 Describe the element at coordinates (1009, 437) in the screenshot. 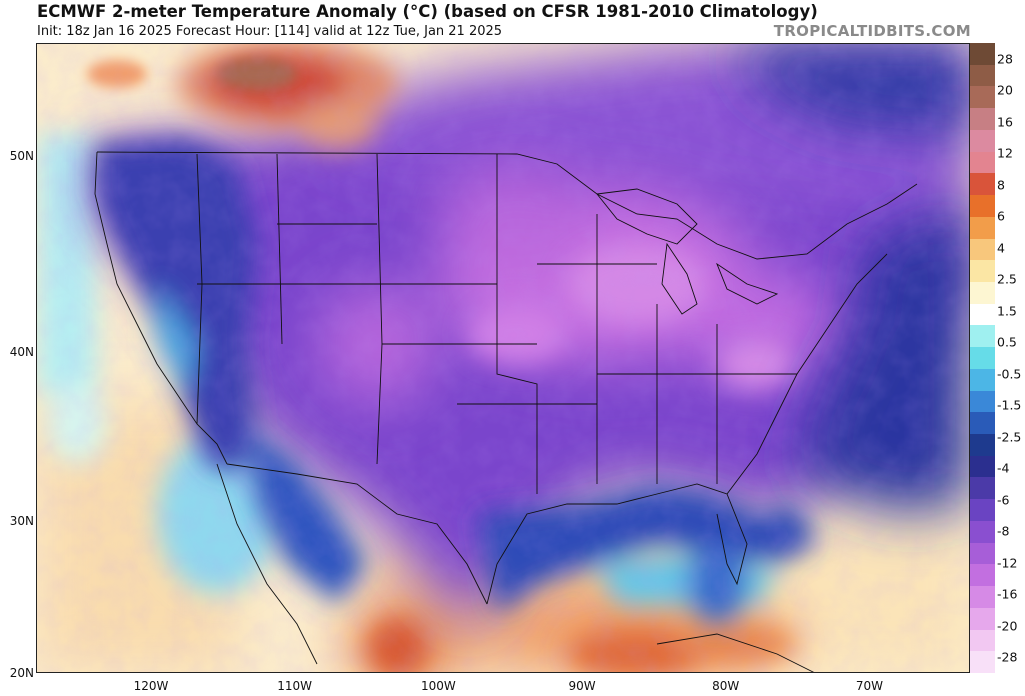

I see `colorbar-label: -2.5` at that location.